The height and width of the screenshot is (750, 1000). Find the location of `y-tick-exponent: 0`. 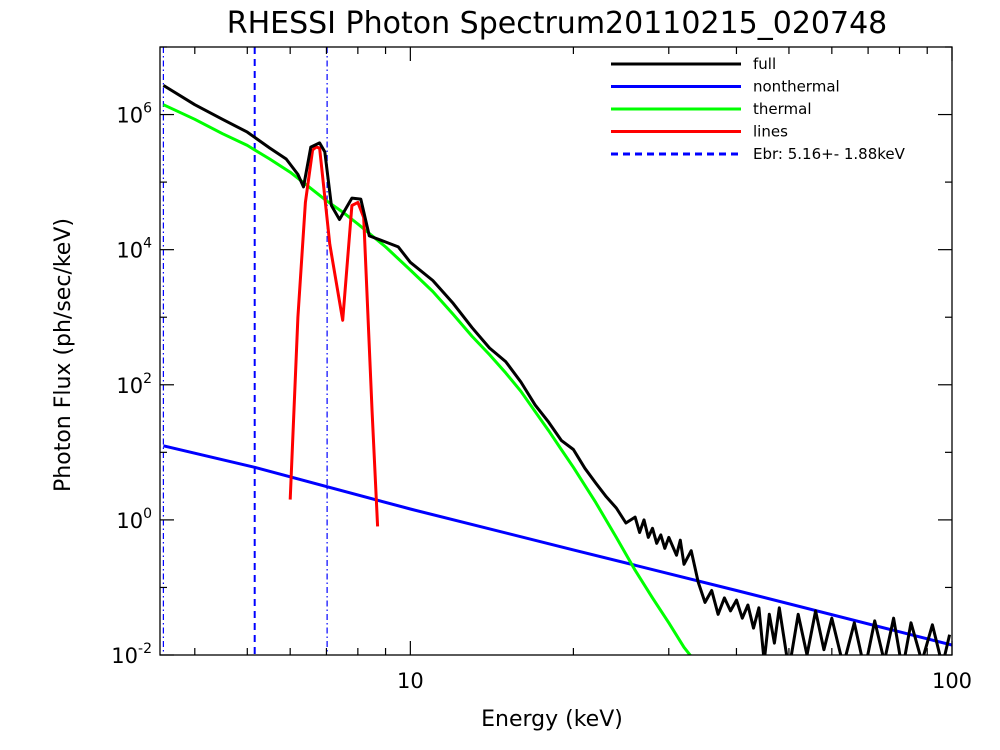

y-tick-exponent: 0 is located at coordinates (147, 514).